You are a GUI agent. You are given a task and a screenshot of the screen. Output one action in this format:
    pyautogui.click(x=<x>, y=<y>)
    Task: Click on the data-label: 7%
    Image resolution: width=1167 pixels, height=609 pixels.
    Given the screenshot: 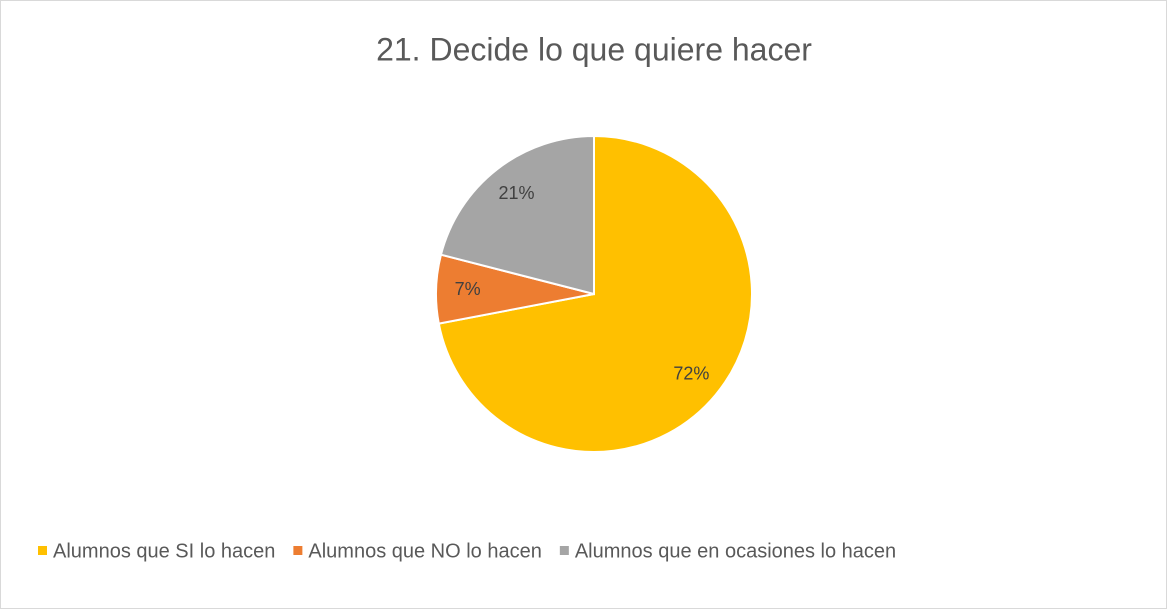 What is the action you would take?
    pyautogui.click(x=468, y=289)
    